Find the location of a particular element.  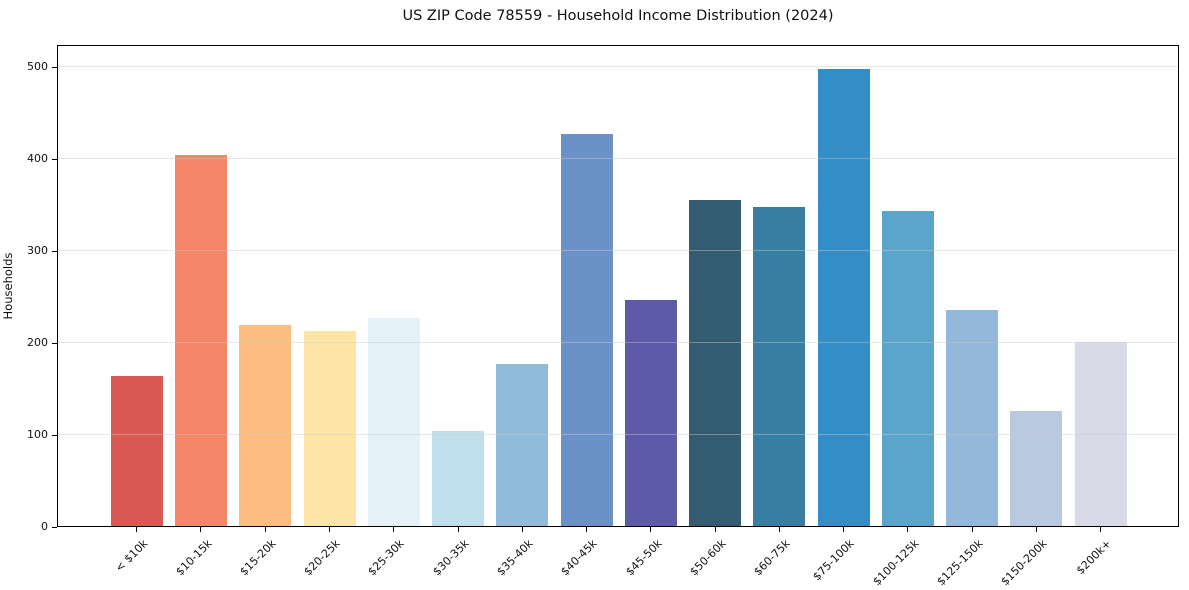

bar-45-50k is located at coordinates (650, 412).